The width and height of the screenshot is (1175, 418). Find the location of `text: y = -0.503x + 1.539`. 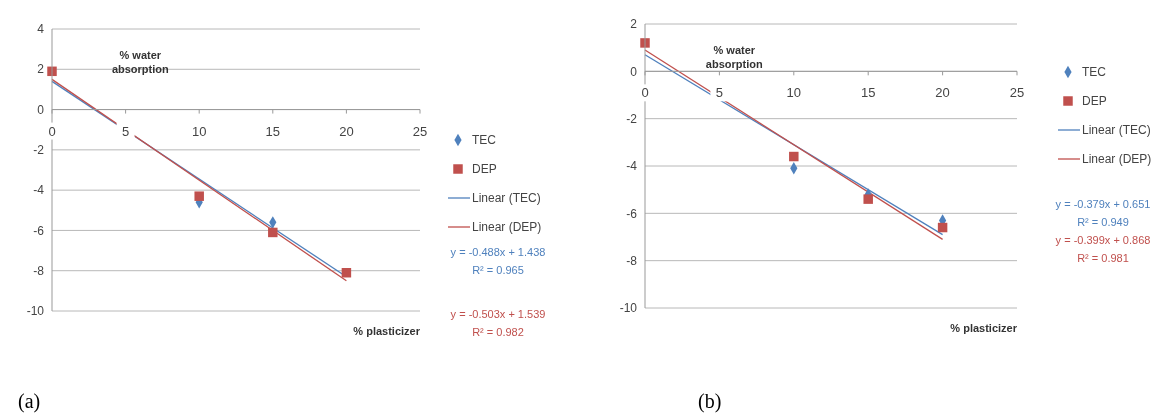

text: y = -0.503x + 1.539 is located at coordinates (498, 314).